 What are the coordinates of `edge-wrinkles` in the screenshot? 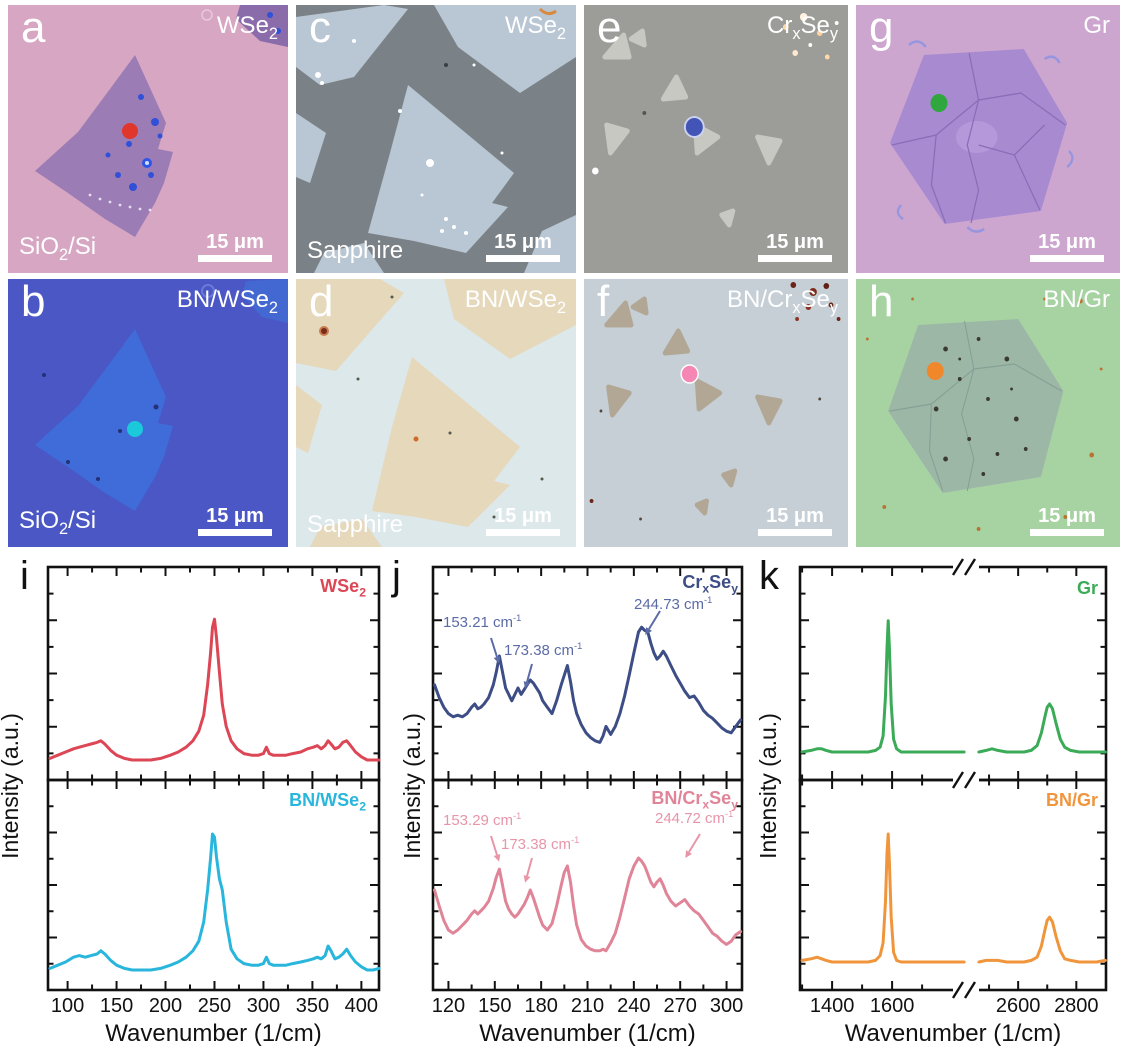 It's located at (985, 136).